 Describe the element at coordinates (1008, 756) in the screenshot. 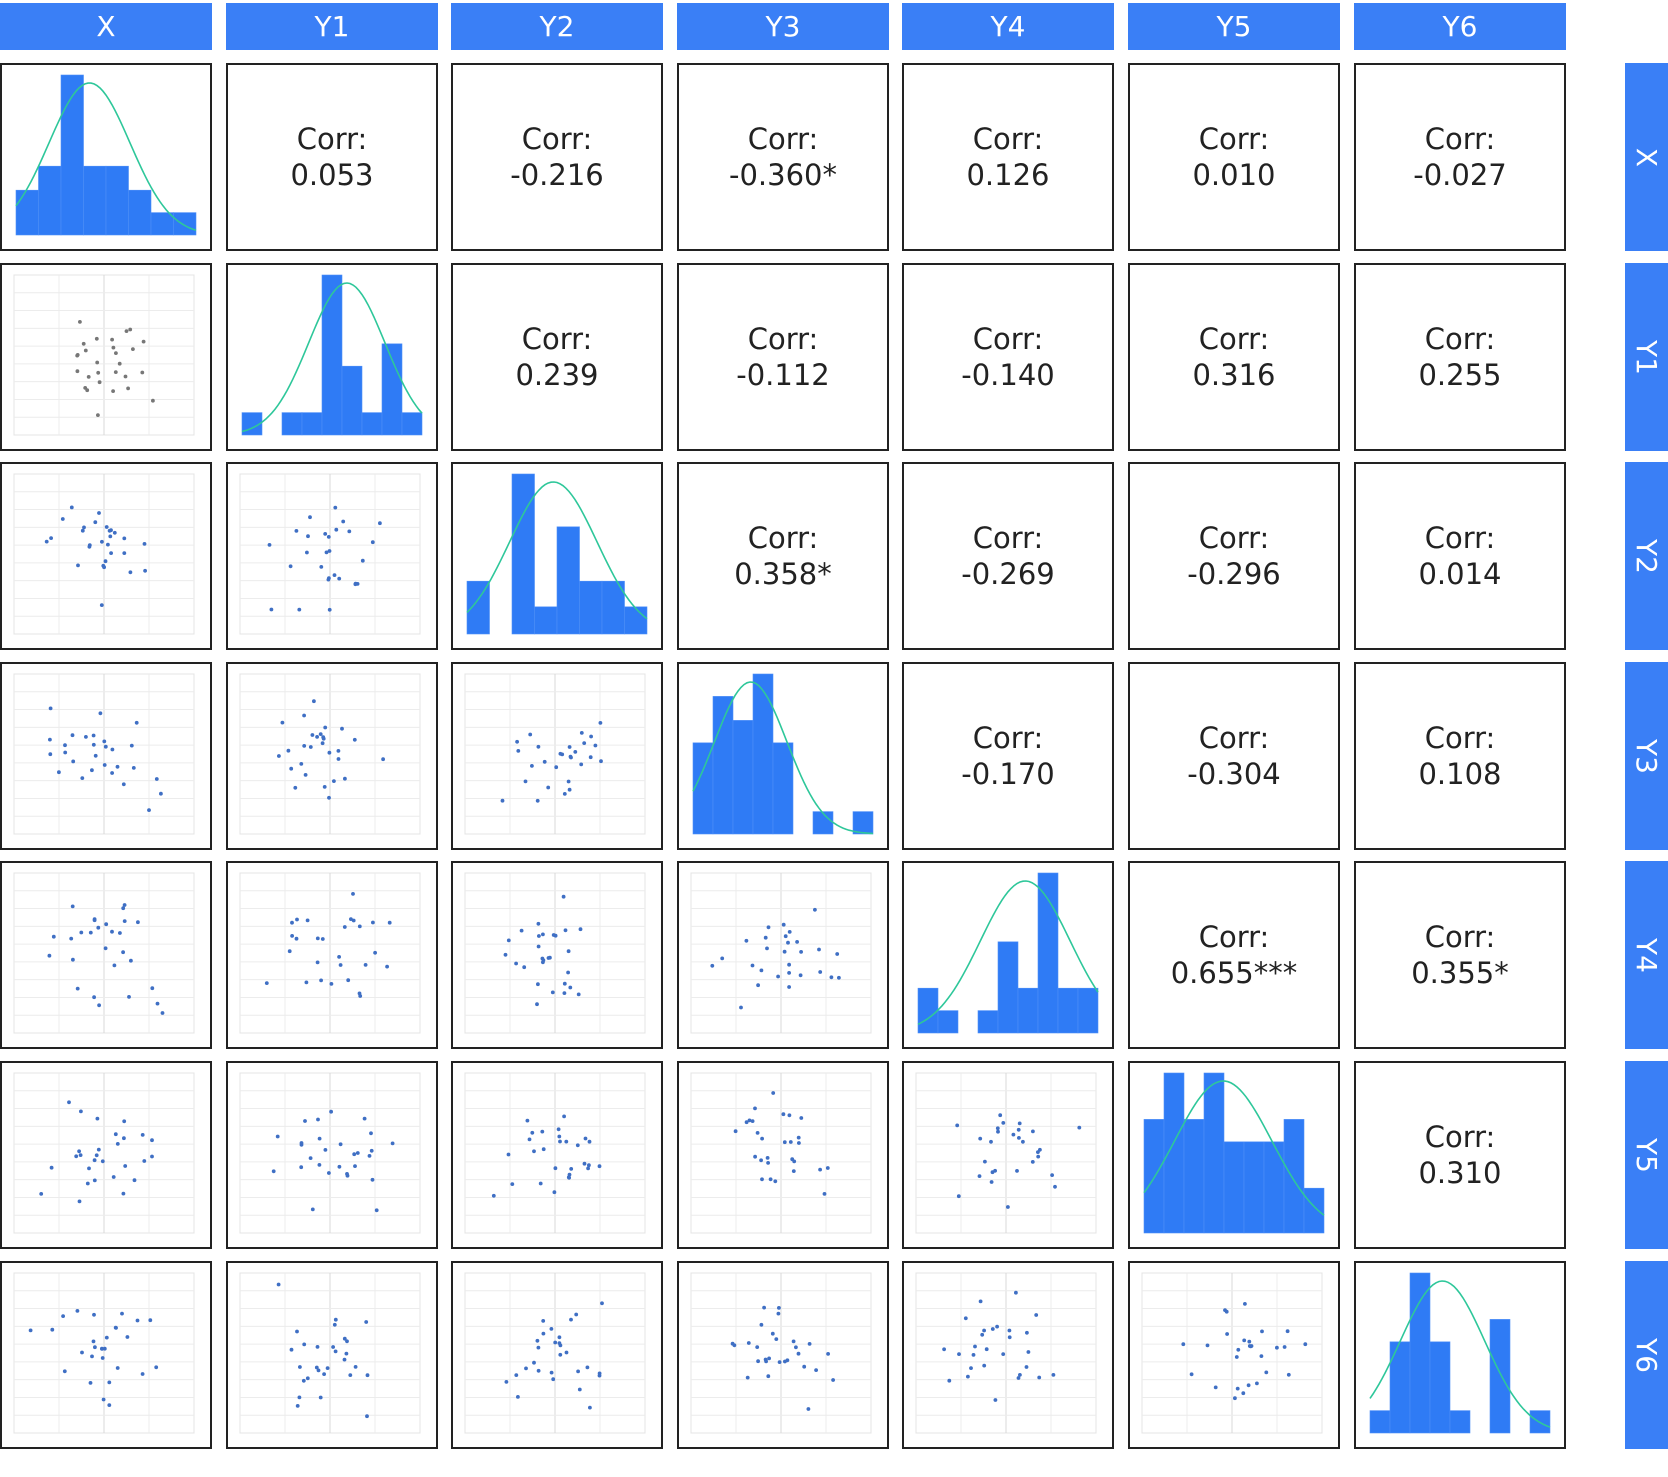

I see `corr-cell-y3-y4: Corr: -0.170` at that location.